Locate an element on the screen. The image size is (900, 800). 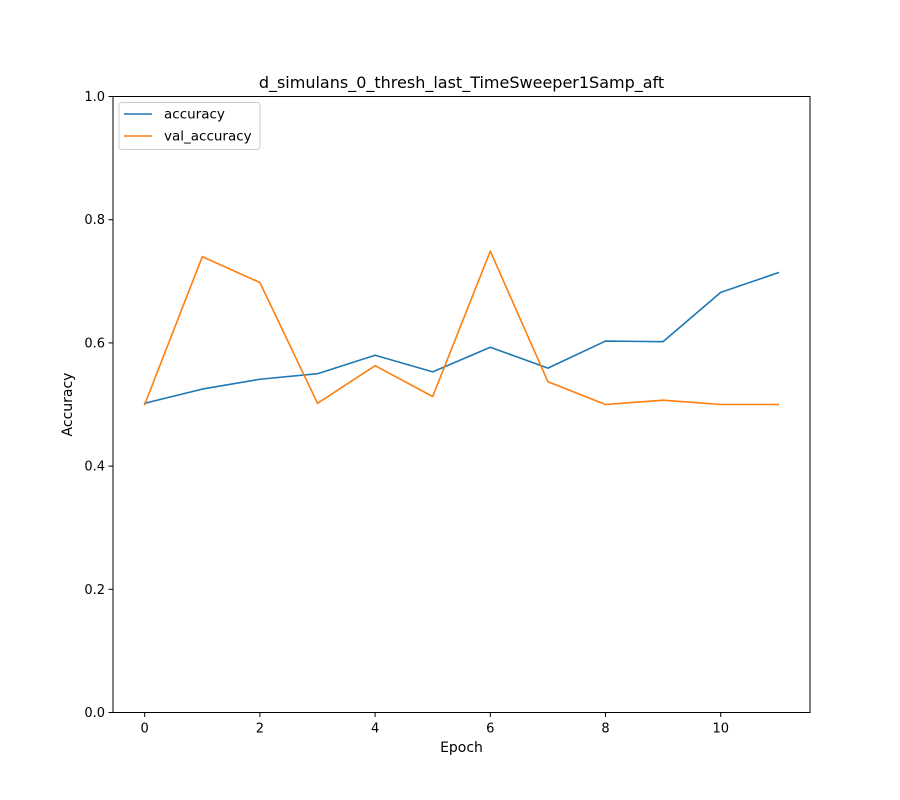
series-line-accuracy is located at coordinates (461, 338).